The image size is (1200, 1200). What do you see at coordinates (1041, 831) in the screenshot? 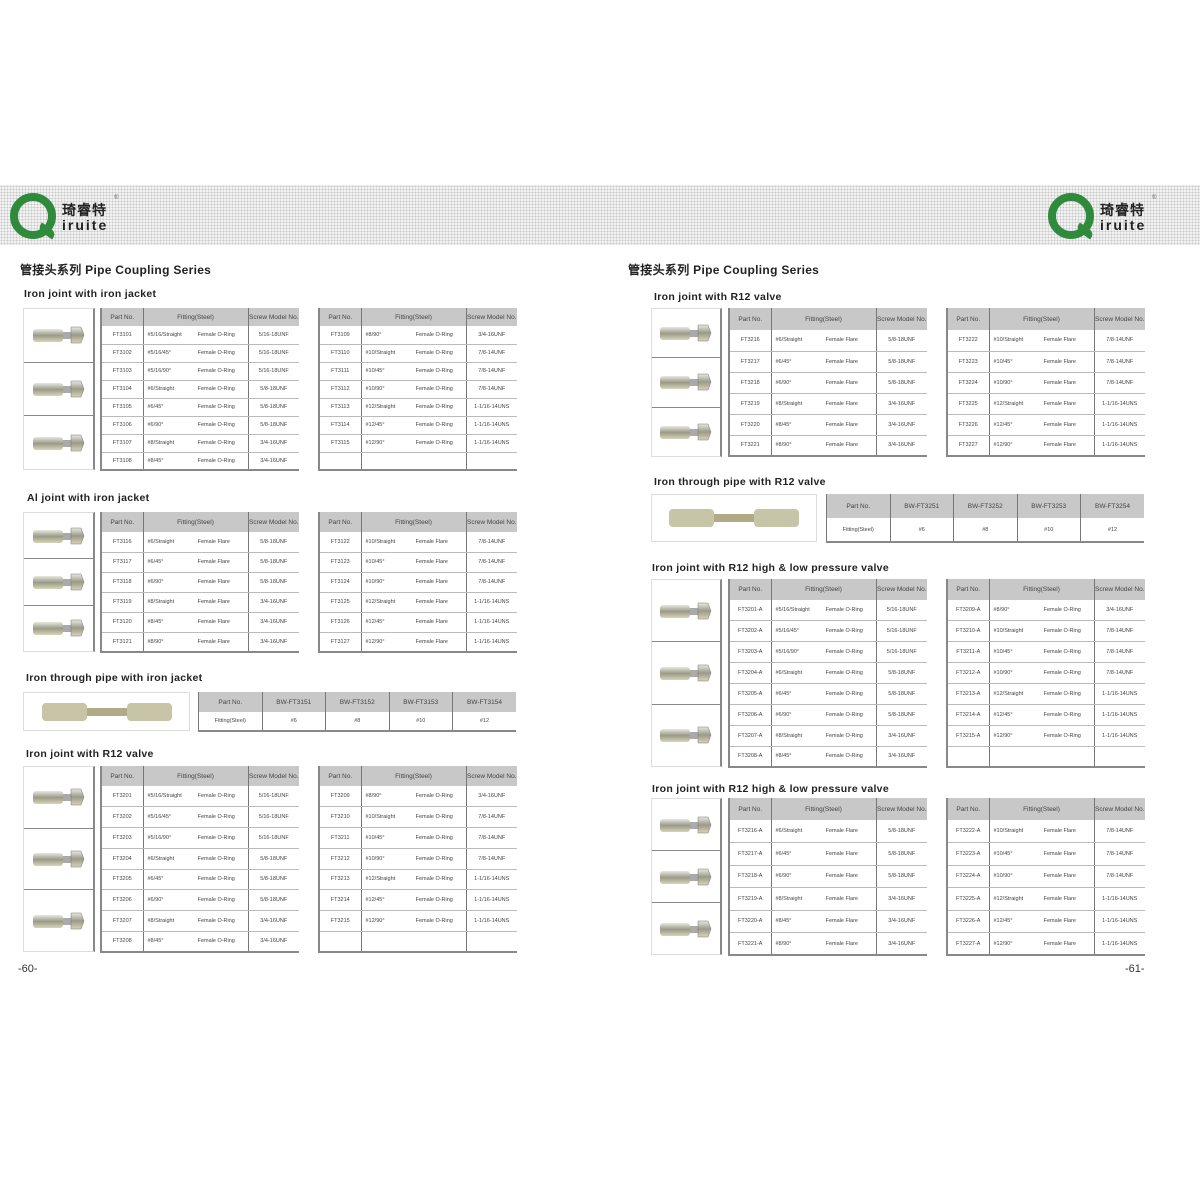
I see `fitting-cell: #10/Straight Female Flare` at bounding box center [1041, 831].